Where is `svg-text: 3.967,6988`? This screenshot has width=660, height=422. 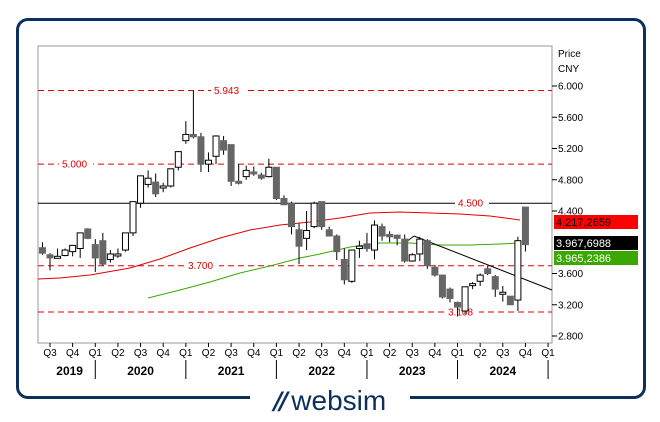 svg-text: 3.967,6988 is located at coordinates (583, 244).